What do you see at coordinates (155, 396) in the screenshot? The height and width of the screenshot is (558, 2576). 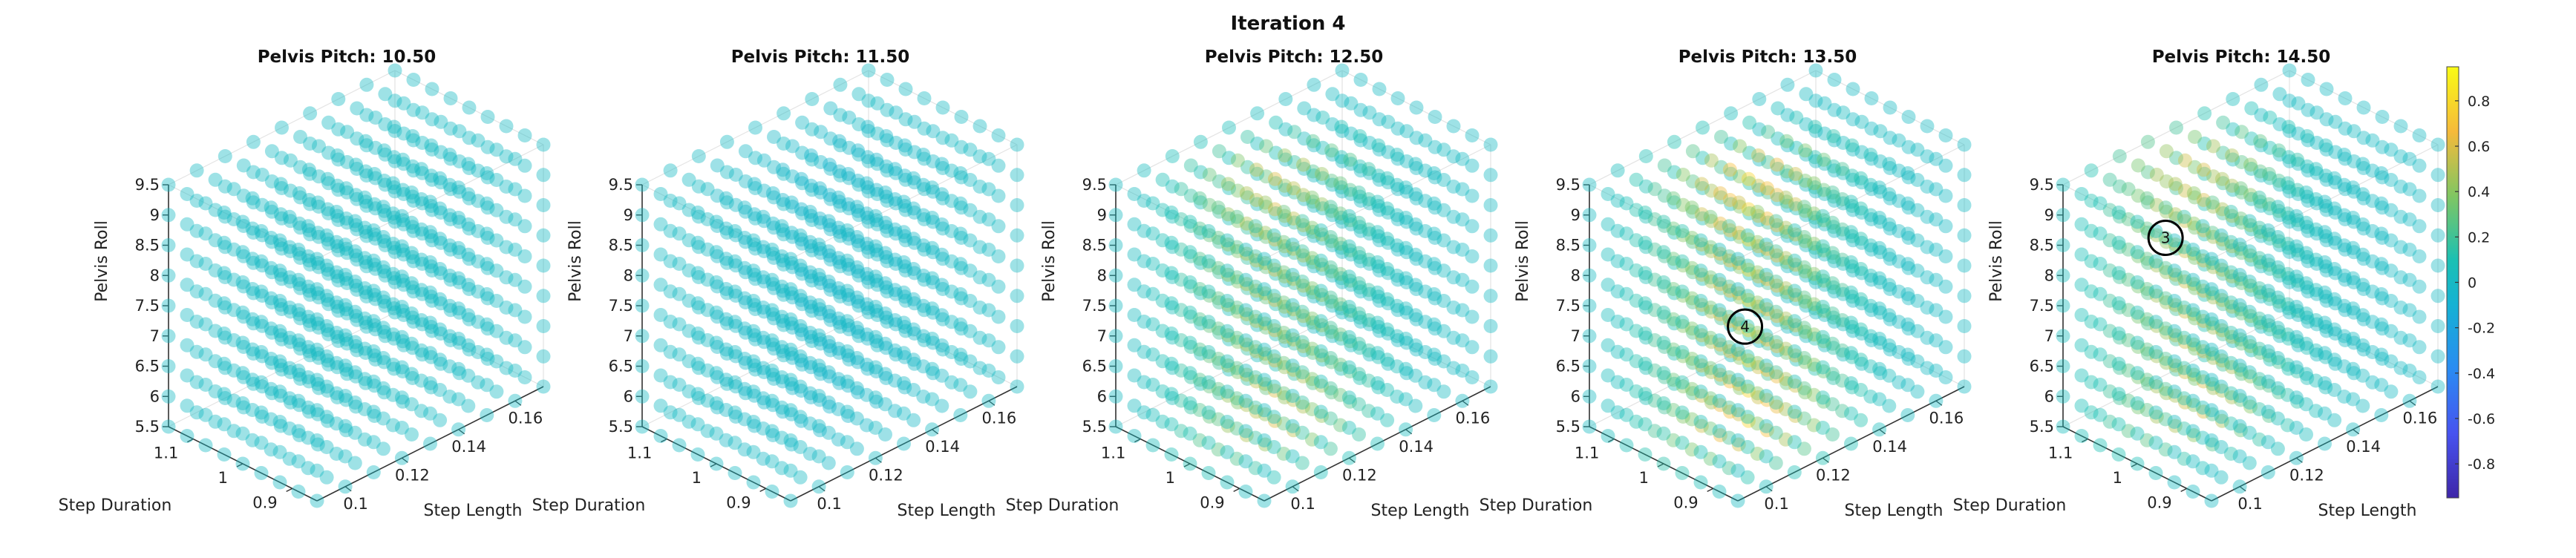 I see `z-tick-label: 6` at bounding box center [155, 396].